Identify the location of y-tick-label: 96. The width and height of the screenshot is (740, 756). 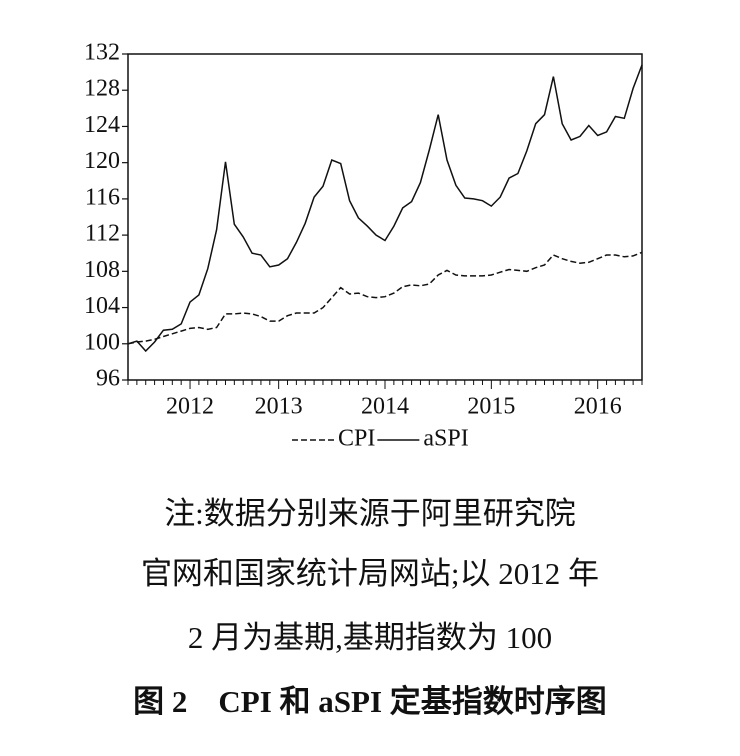
(108, 379).